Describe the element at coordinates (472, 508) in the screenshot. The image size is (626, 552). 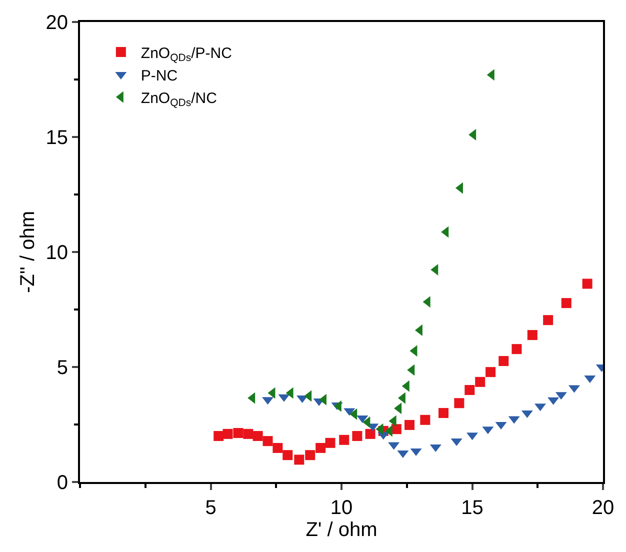
I see `x-tick-label: 15` at that location.